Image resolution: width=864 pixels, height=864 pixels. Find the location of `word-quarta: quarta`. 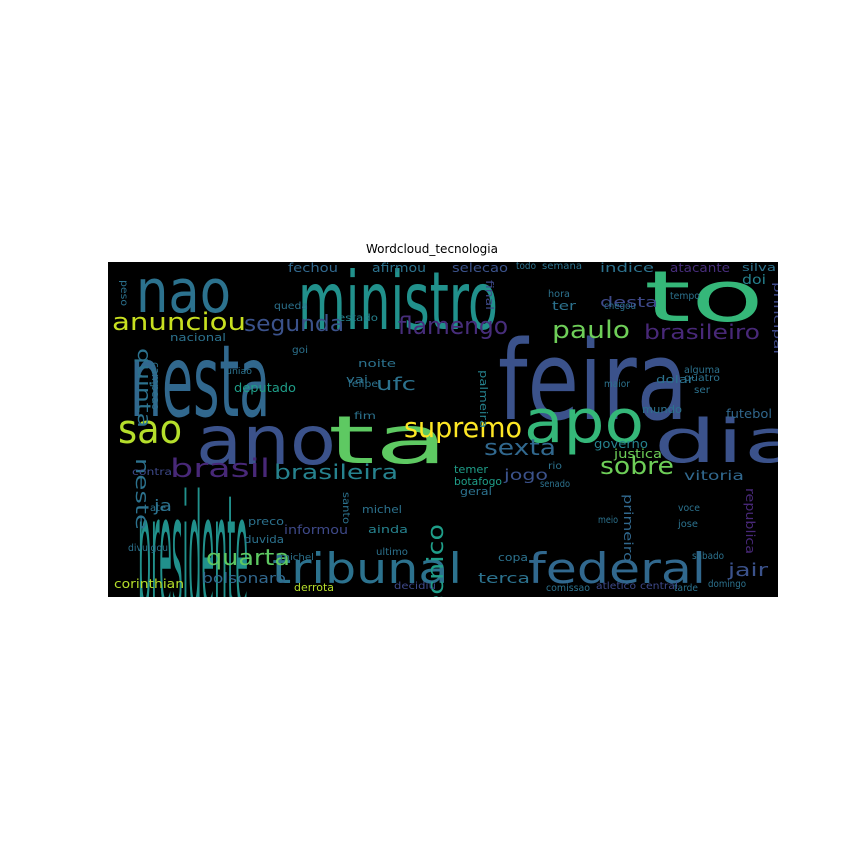

word-quarta: quarta is located at coordinates (248, 558).